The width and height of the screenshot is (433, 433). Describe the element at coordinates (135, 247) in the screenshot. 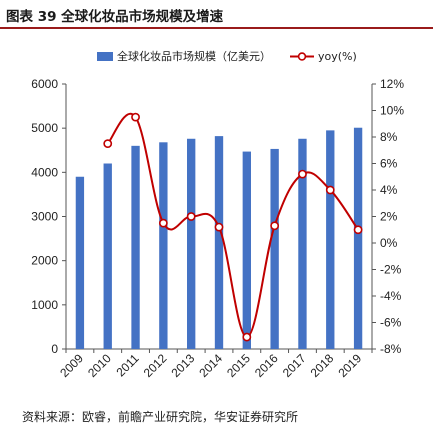

I see `bar-2011` at that location.